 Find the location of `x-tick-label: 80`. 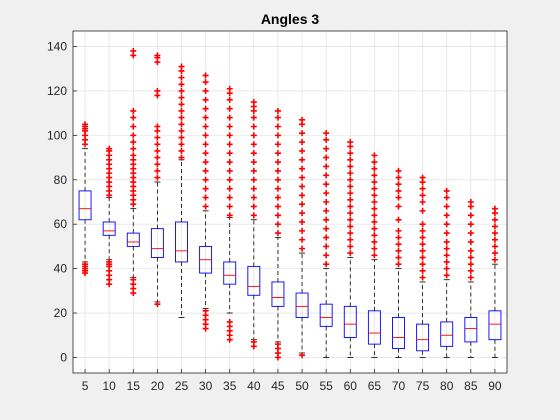

x-tick-label: 80 is located at coordinates (447, 386).